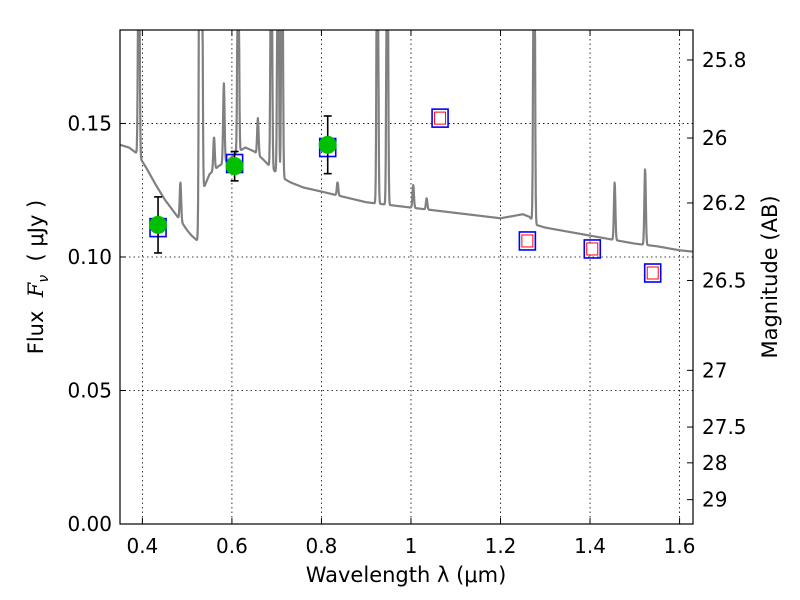  Describe the element at coordinates (36, 325) in the screenshot. I see `y-label-prefix: Flux` at that location.